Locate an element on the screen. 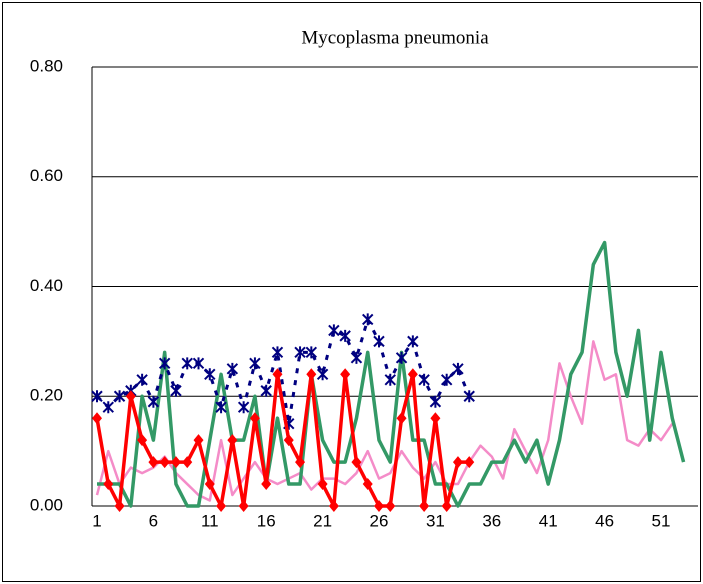 The image size is (703, 584). y-tick-label: 0.00 is located at coordinates (46, 504).